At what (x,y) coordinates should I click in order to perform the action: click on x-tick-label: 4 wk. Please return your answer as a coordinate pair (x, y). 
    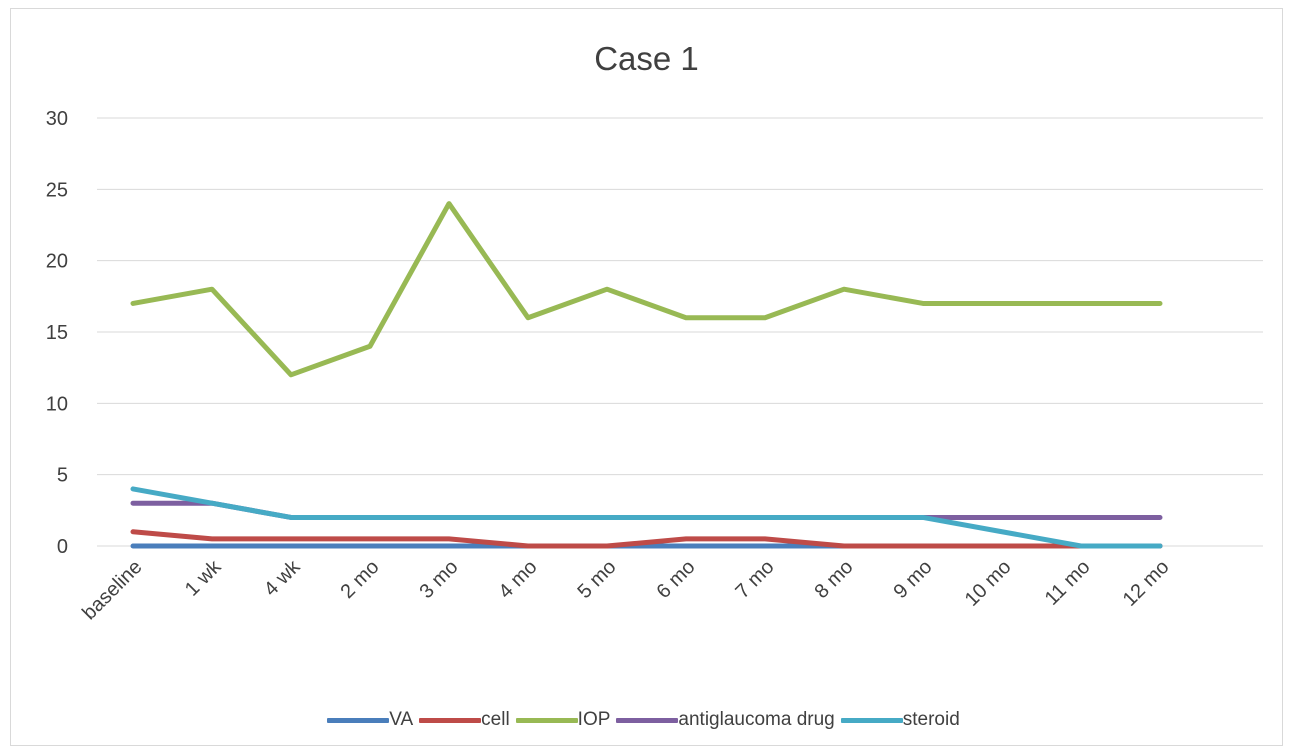
    Looking at the image, I should click on (282, 577).